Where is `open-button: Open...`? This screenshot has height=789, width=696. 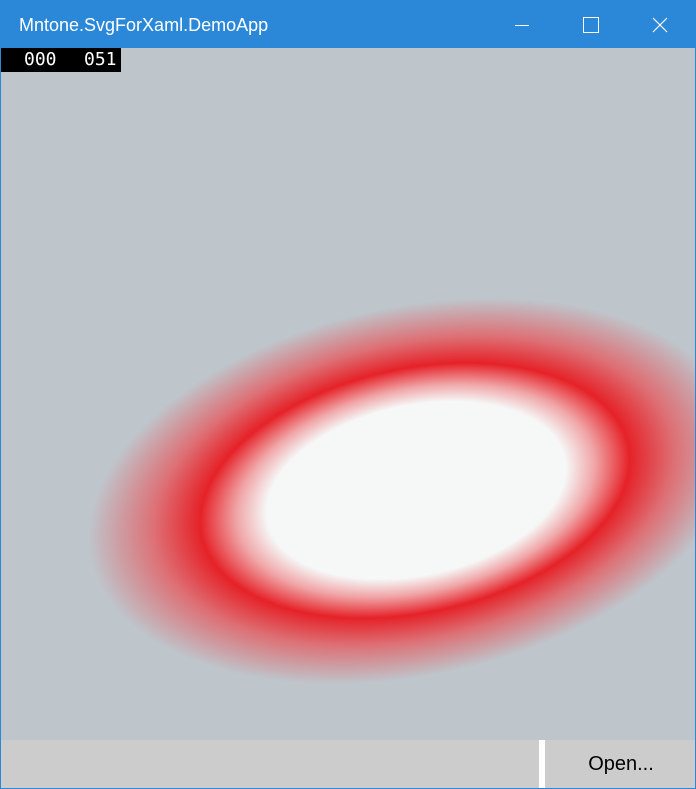 open-button: Open... is located at coordinates (620, 764).